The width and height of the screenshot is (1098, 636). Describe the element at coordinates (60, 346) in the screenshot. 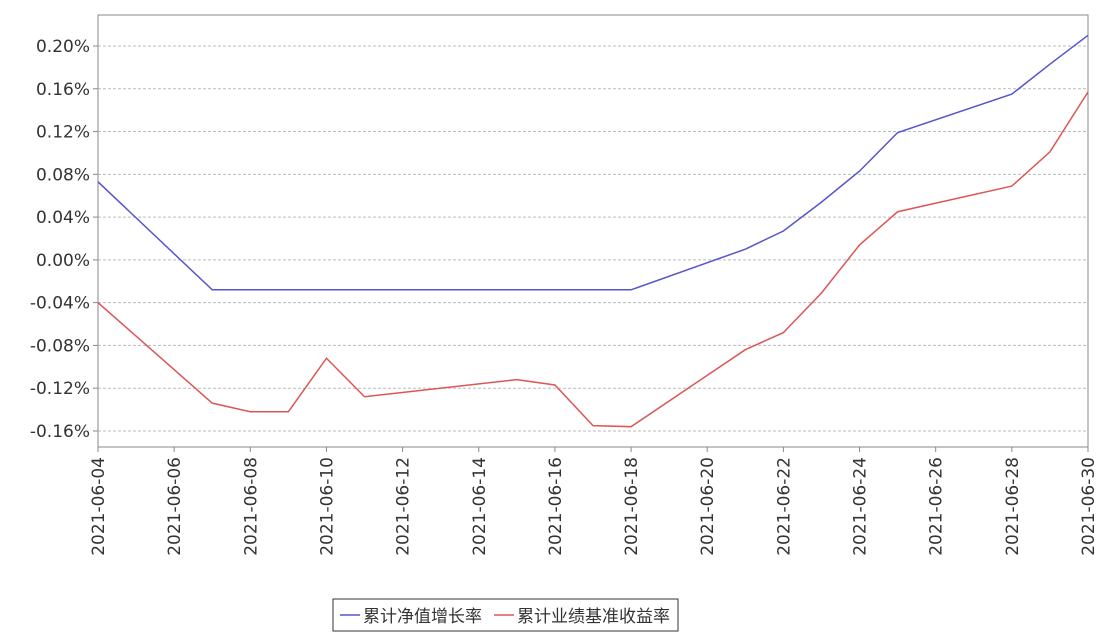

I see `y-tick-label: -0.08%` at that location.